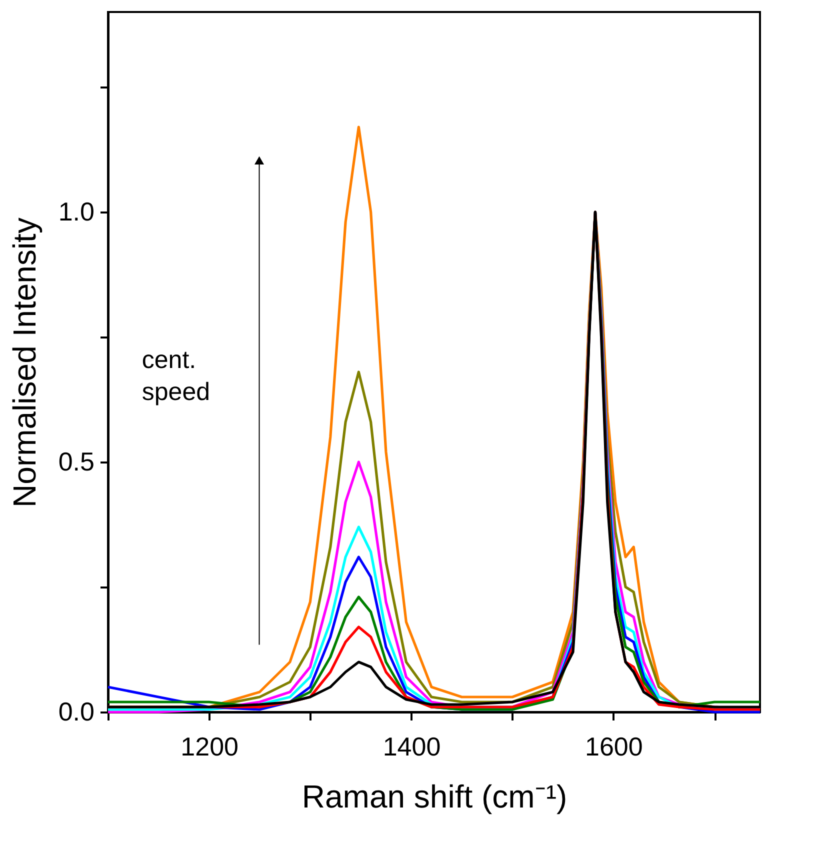  What do you see at coordinates (24, 363) in the screenshot?
I see `y-axis-title: Normalised Intensity` at bounding box center [24, 363].